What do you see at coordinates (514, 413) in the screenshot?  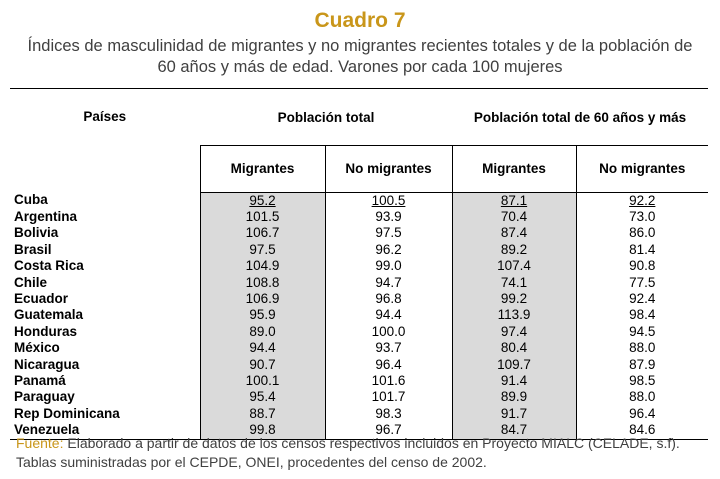 I see `sixty-migrants-cell-value: 91.7` at bounding box center [514, 413].